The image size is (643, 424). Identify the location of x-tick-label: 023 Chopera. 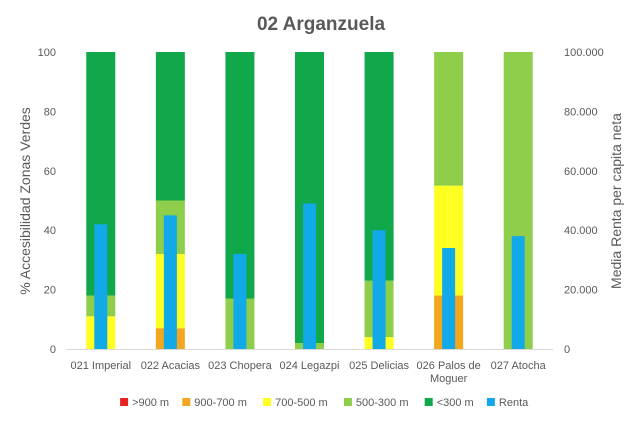
(240, 366).